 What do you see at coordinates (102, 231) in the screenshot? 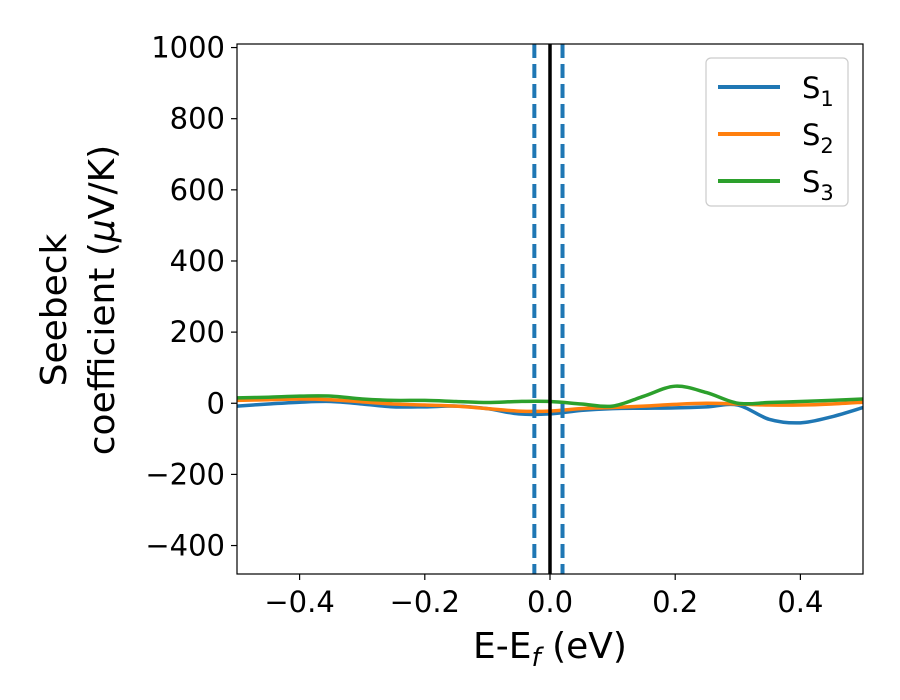
I see `y-axis-label-mu: μ` at bounding box center [102, 231].